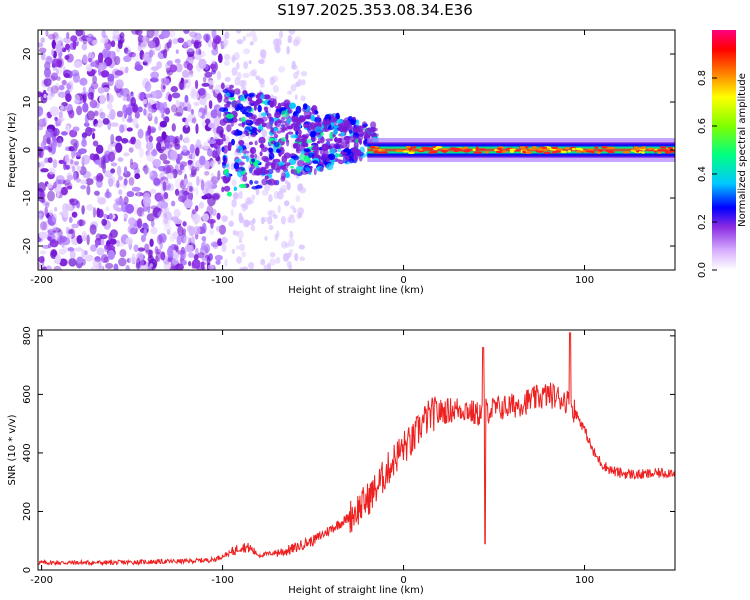  Describe the element at coordinates (356, 590) in the screenshot. I see `snr-x-label: Height of straight line (km)` at that location.